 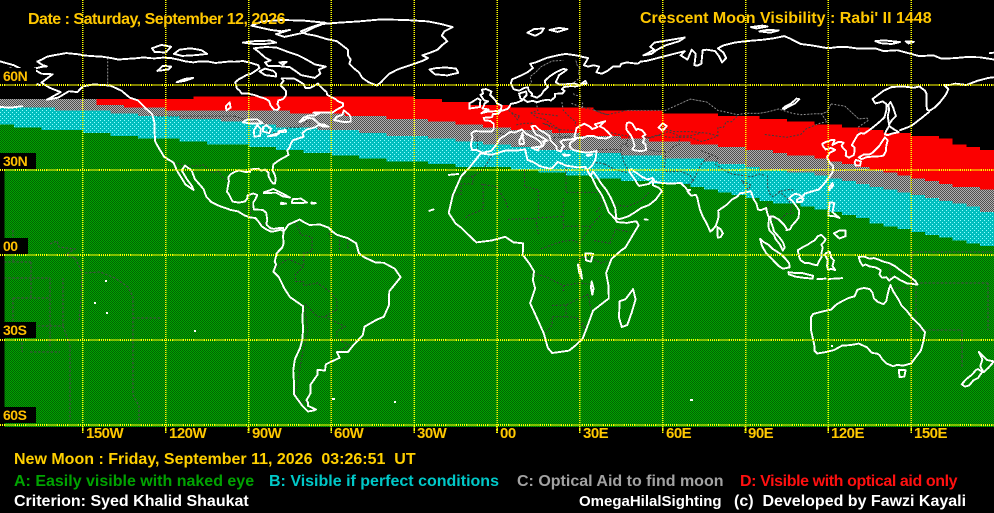 What do you see at coordinates (15, 161) in the screenshot?
I see `svg-text: 30N` at bounding box center [15, 161].